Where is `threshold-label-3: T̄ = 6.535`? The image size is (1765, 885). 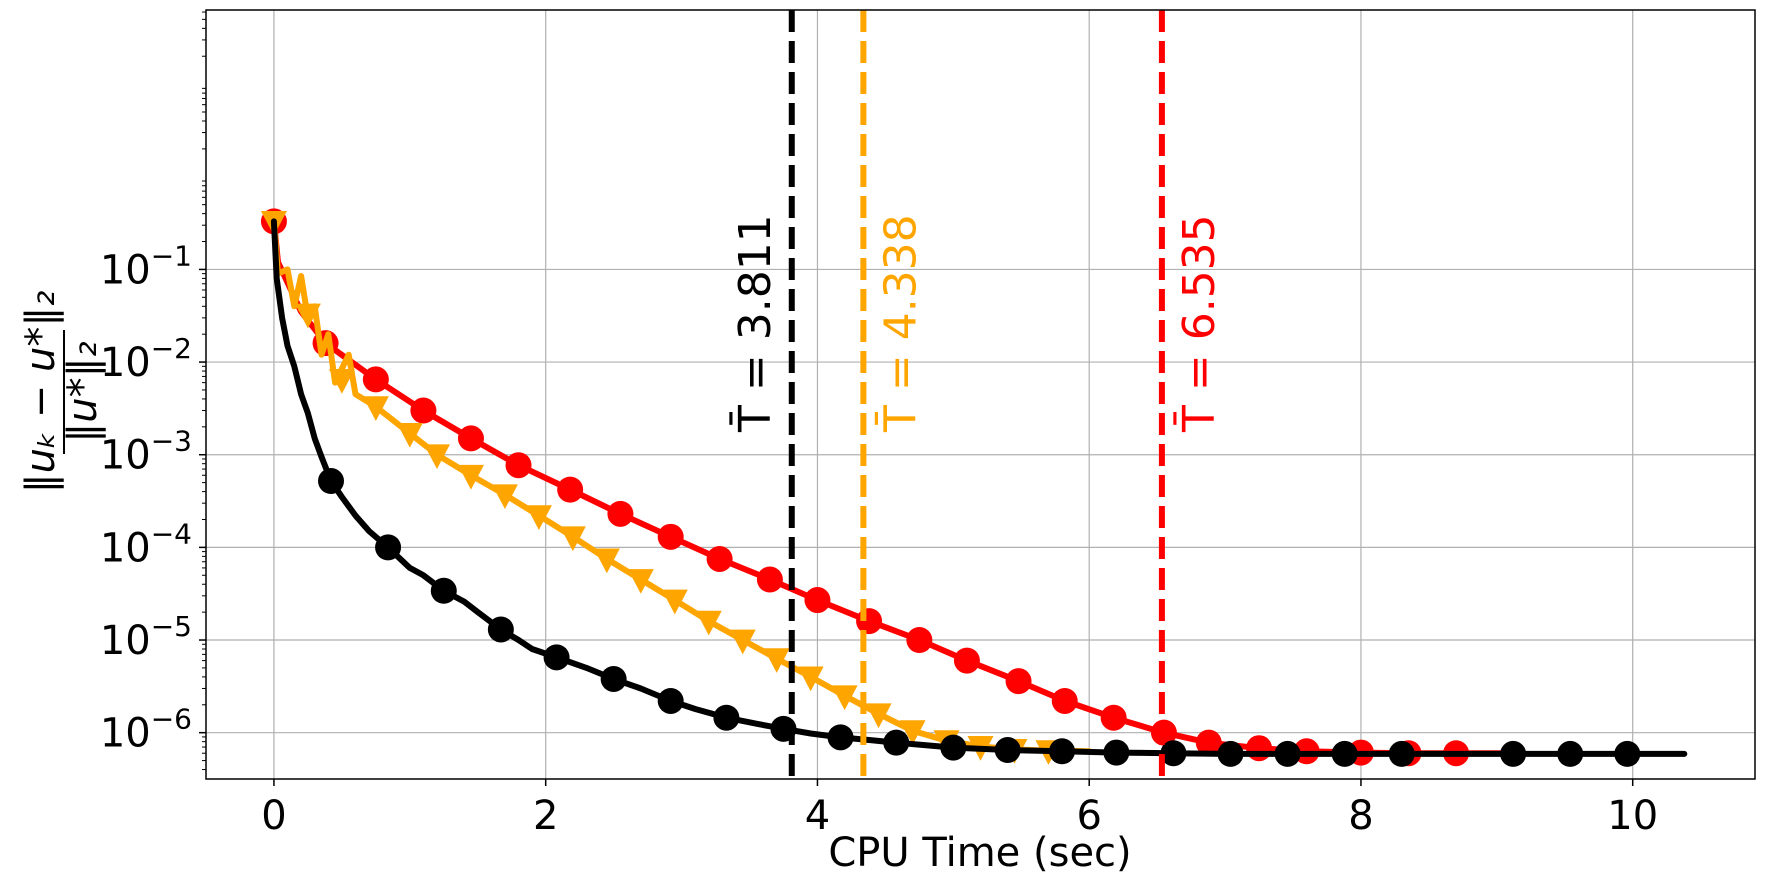 threshold-label-3: T̄ = 6.535 is located at coordinates (1198, 323).